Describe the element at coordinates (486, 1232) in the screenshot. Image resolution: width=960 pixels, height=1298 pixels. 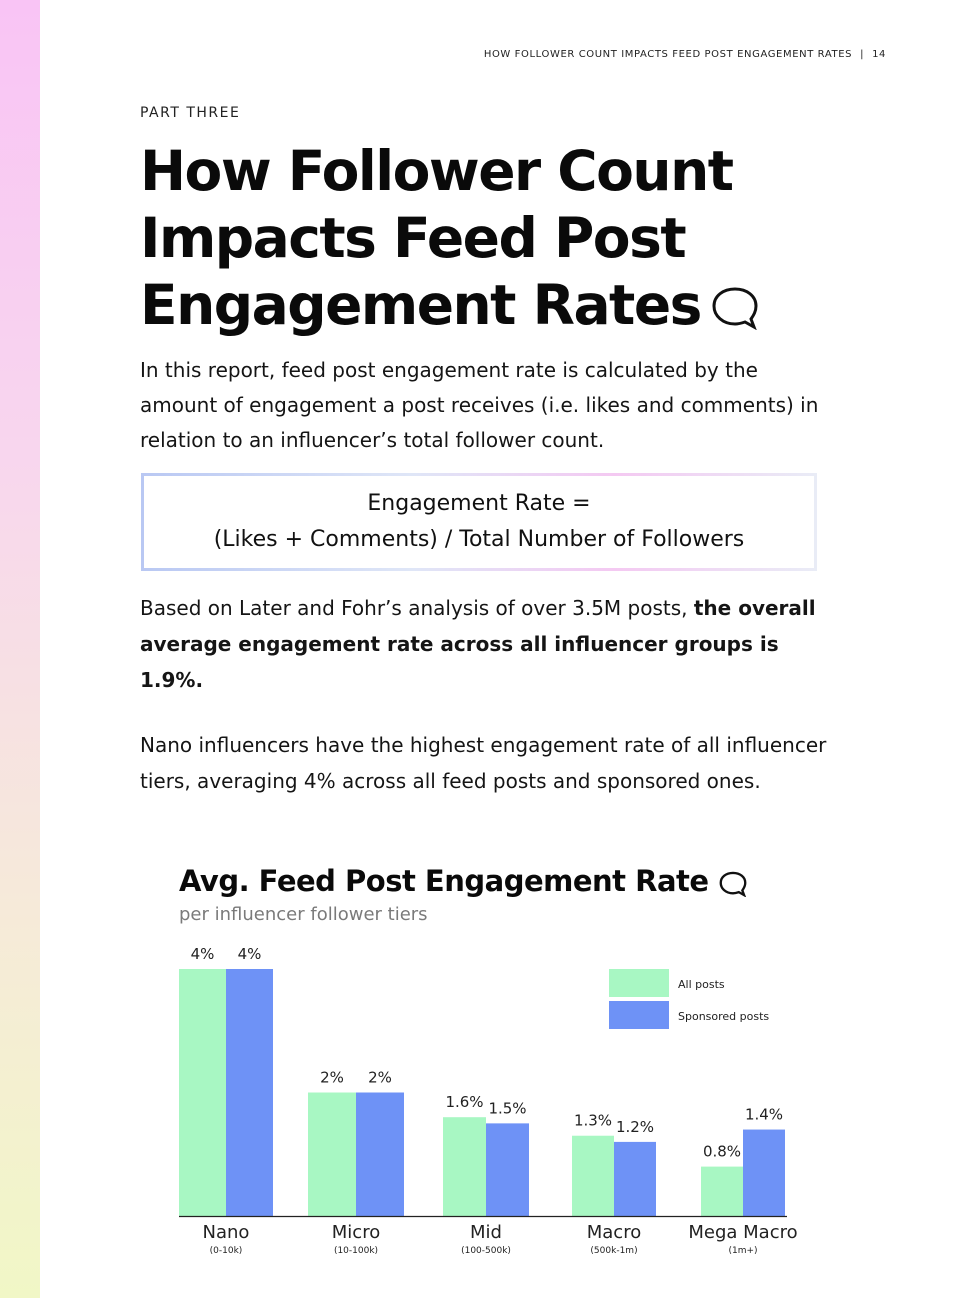
I see `category-label: Mid` at that location.